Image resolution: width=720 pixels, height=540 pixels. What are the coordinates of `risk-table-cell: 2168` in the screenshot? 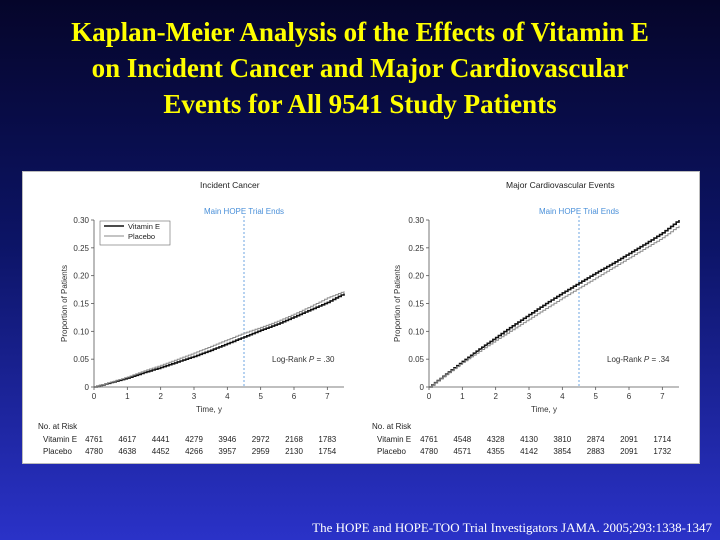 It's located at (294, 439).